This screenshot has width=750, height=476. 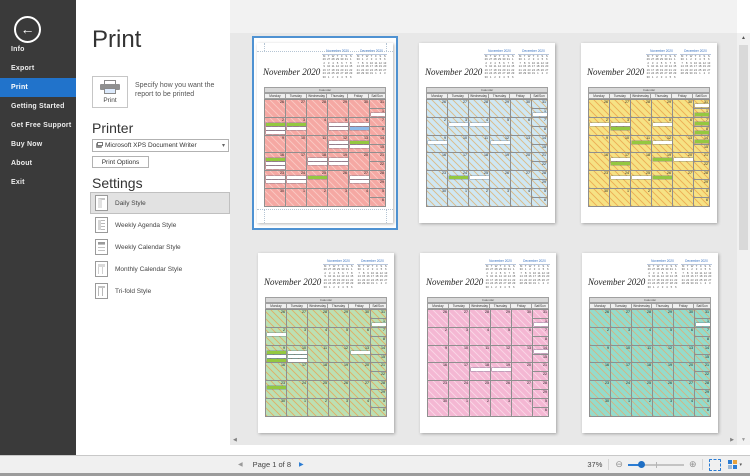 I want to click on sidebar-item-exit: Exit, so click(x=38, y=182).